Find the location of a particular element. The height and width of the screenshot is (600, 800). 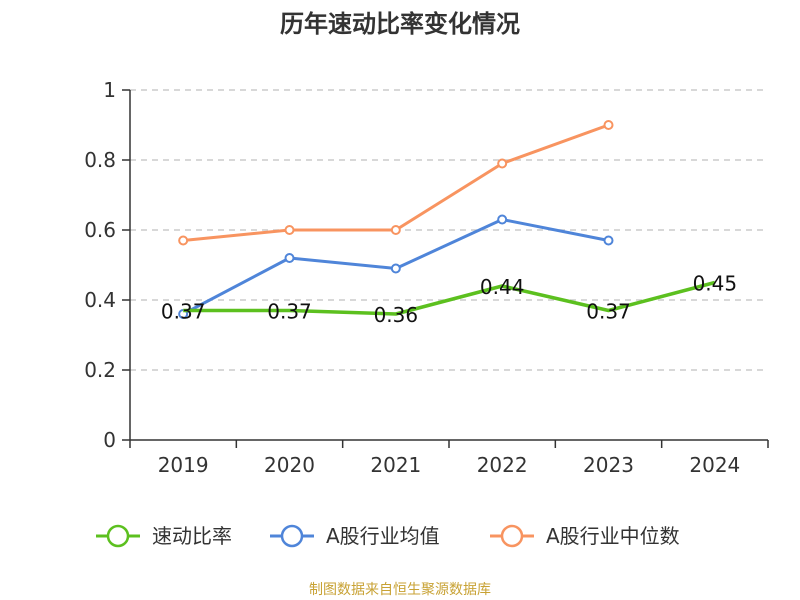

legend-label: 速动比率 is located at coordinates (192, 536).